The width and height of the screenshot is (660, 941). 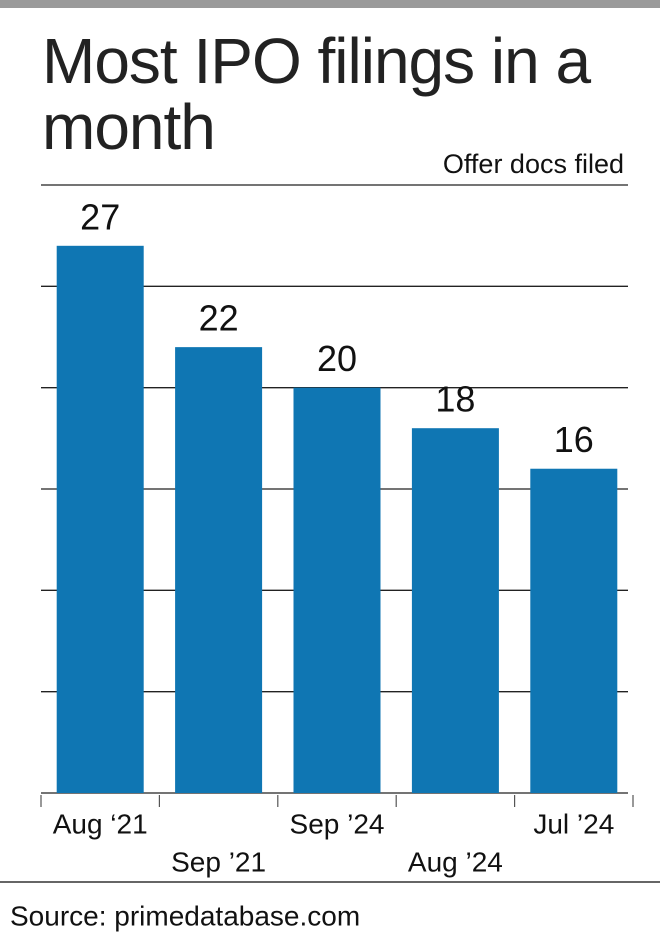 I want to click on value-label: 27, so click(x=100, y=216).